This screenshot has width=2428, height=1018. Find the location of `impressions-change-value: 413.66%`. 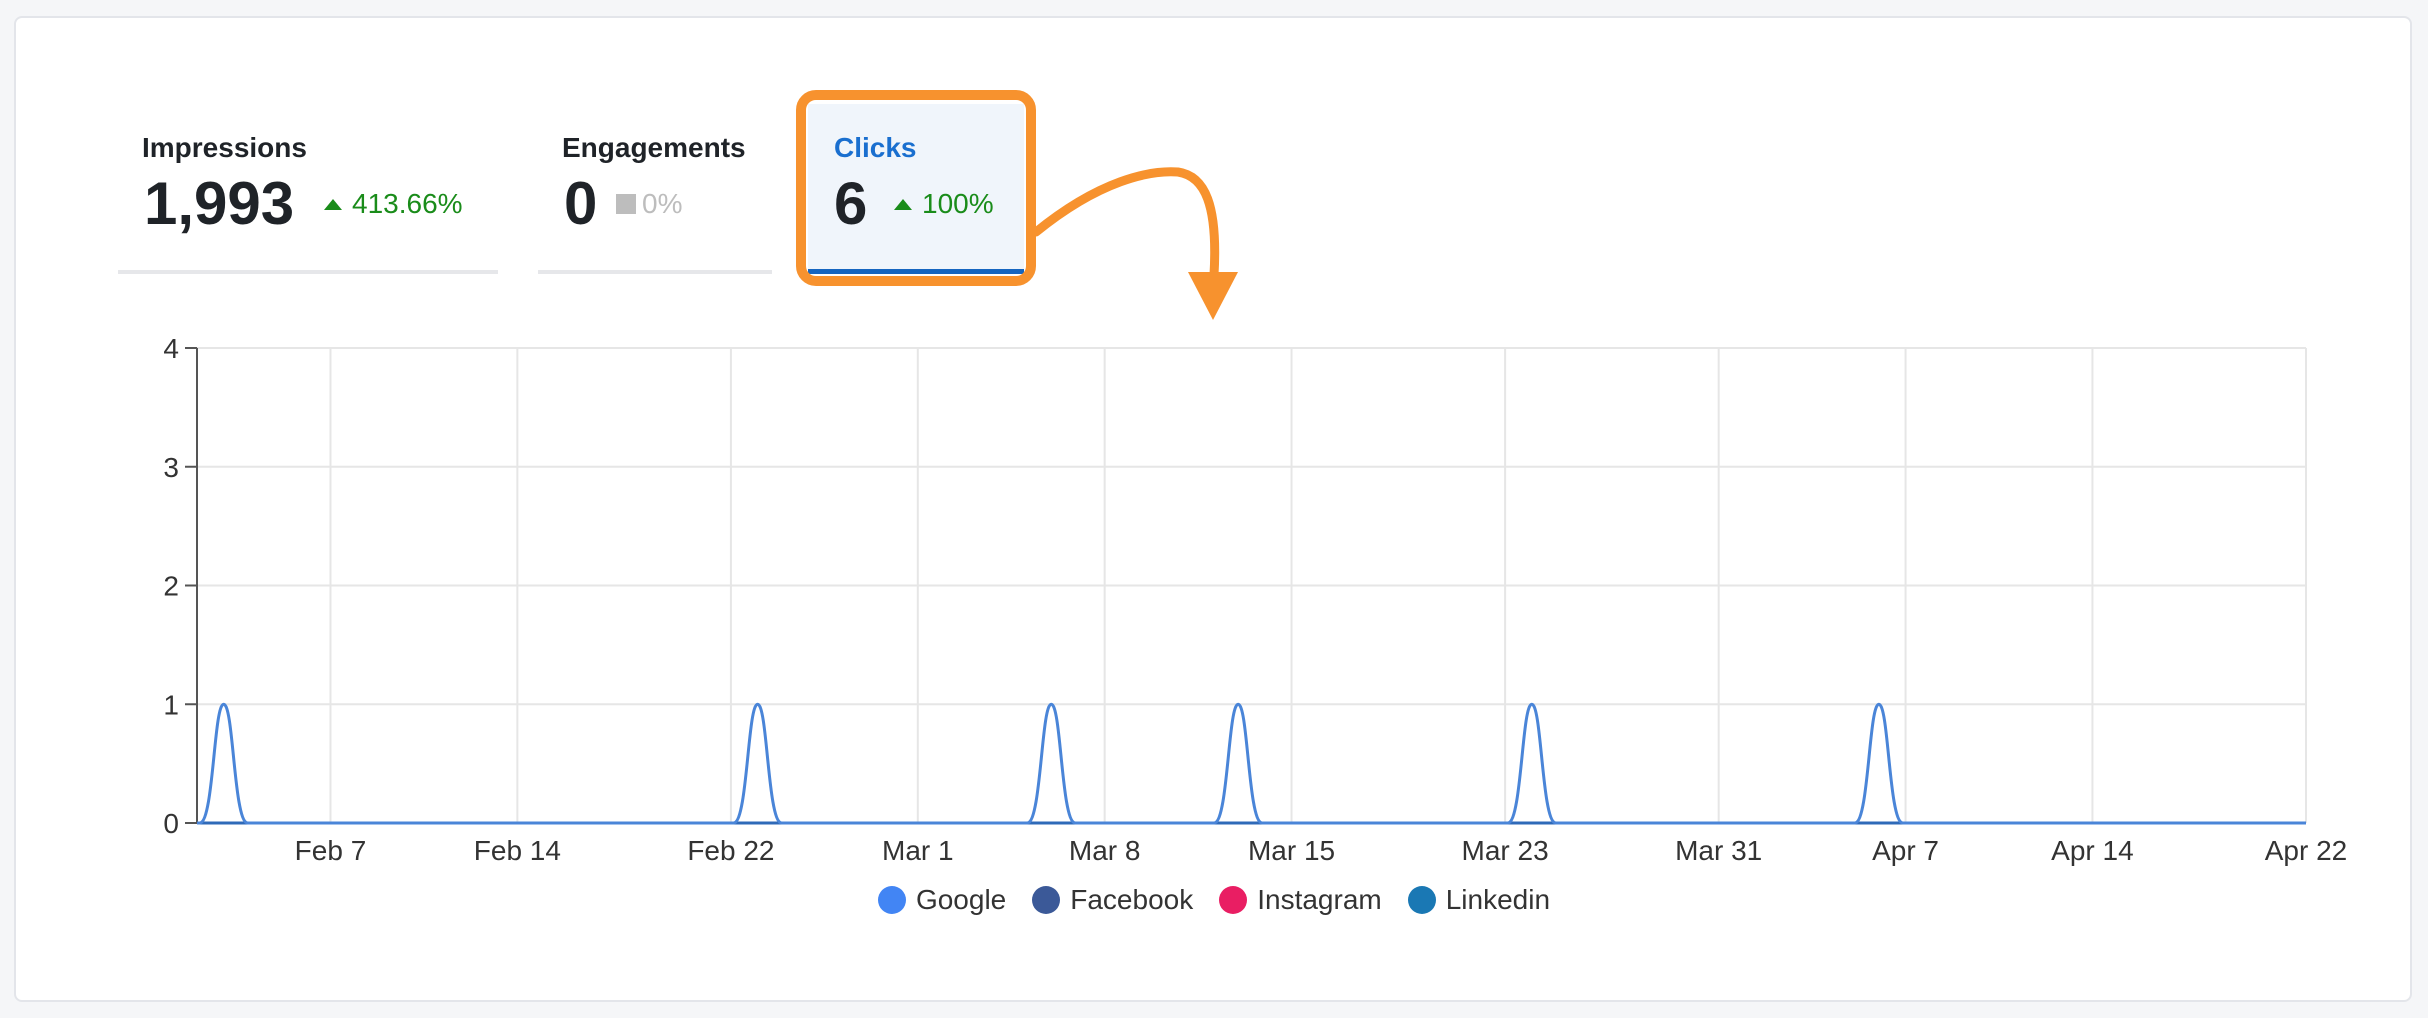

impressions-change-value: 413.66% is located at coordinates (407, 203).